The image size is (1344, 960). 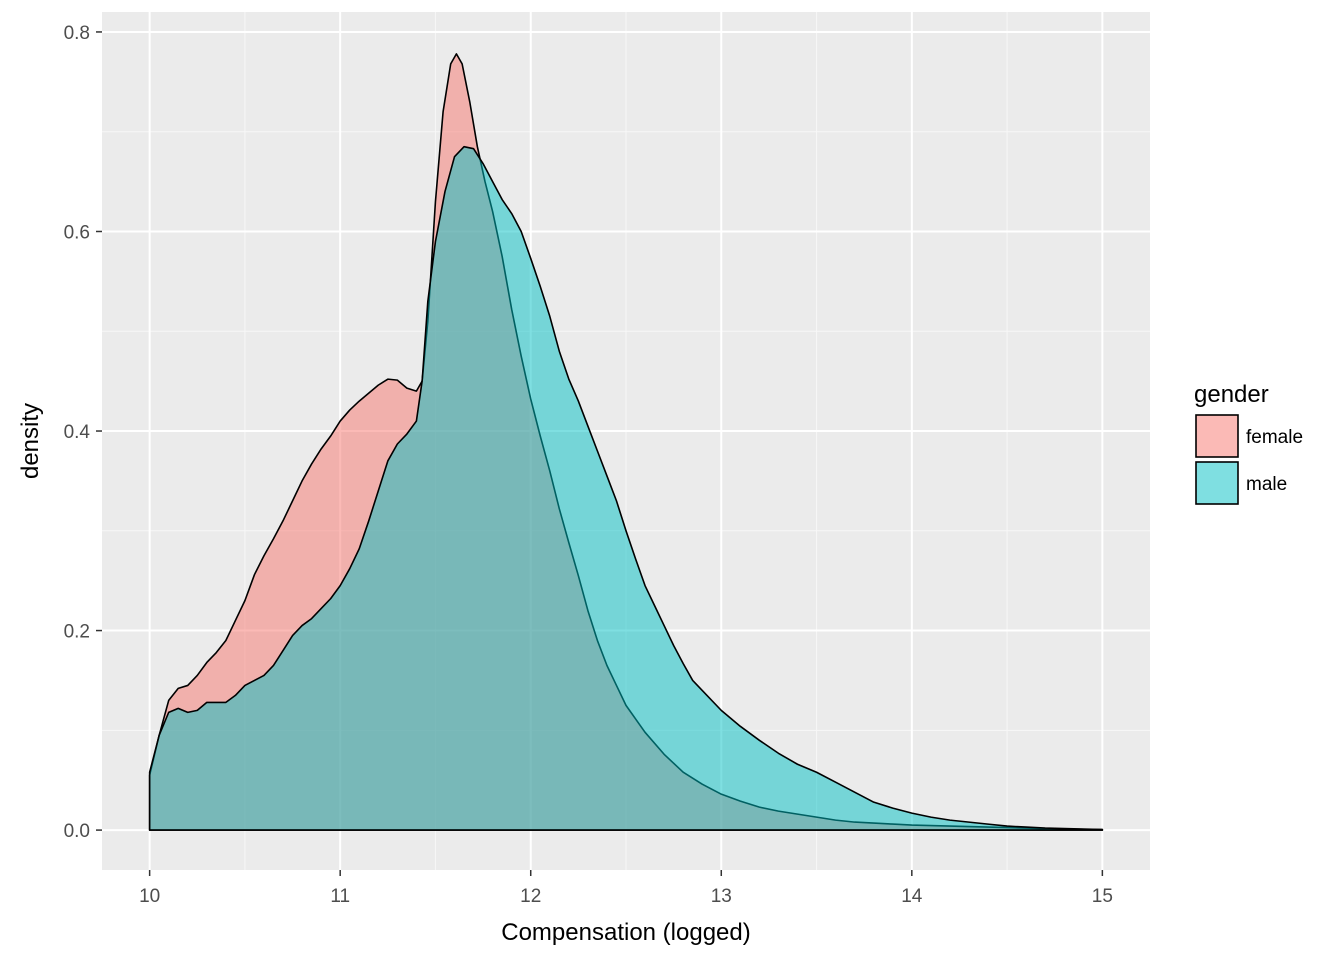 What do you see at coordinates (149, 896) in the screenshot?
I see `x-tick-label: 10` at bounding box center [149, 896].